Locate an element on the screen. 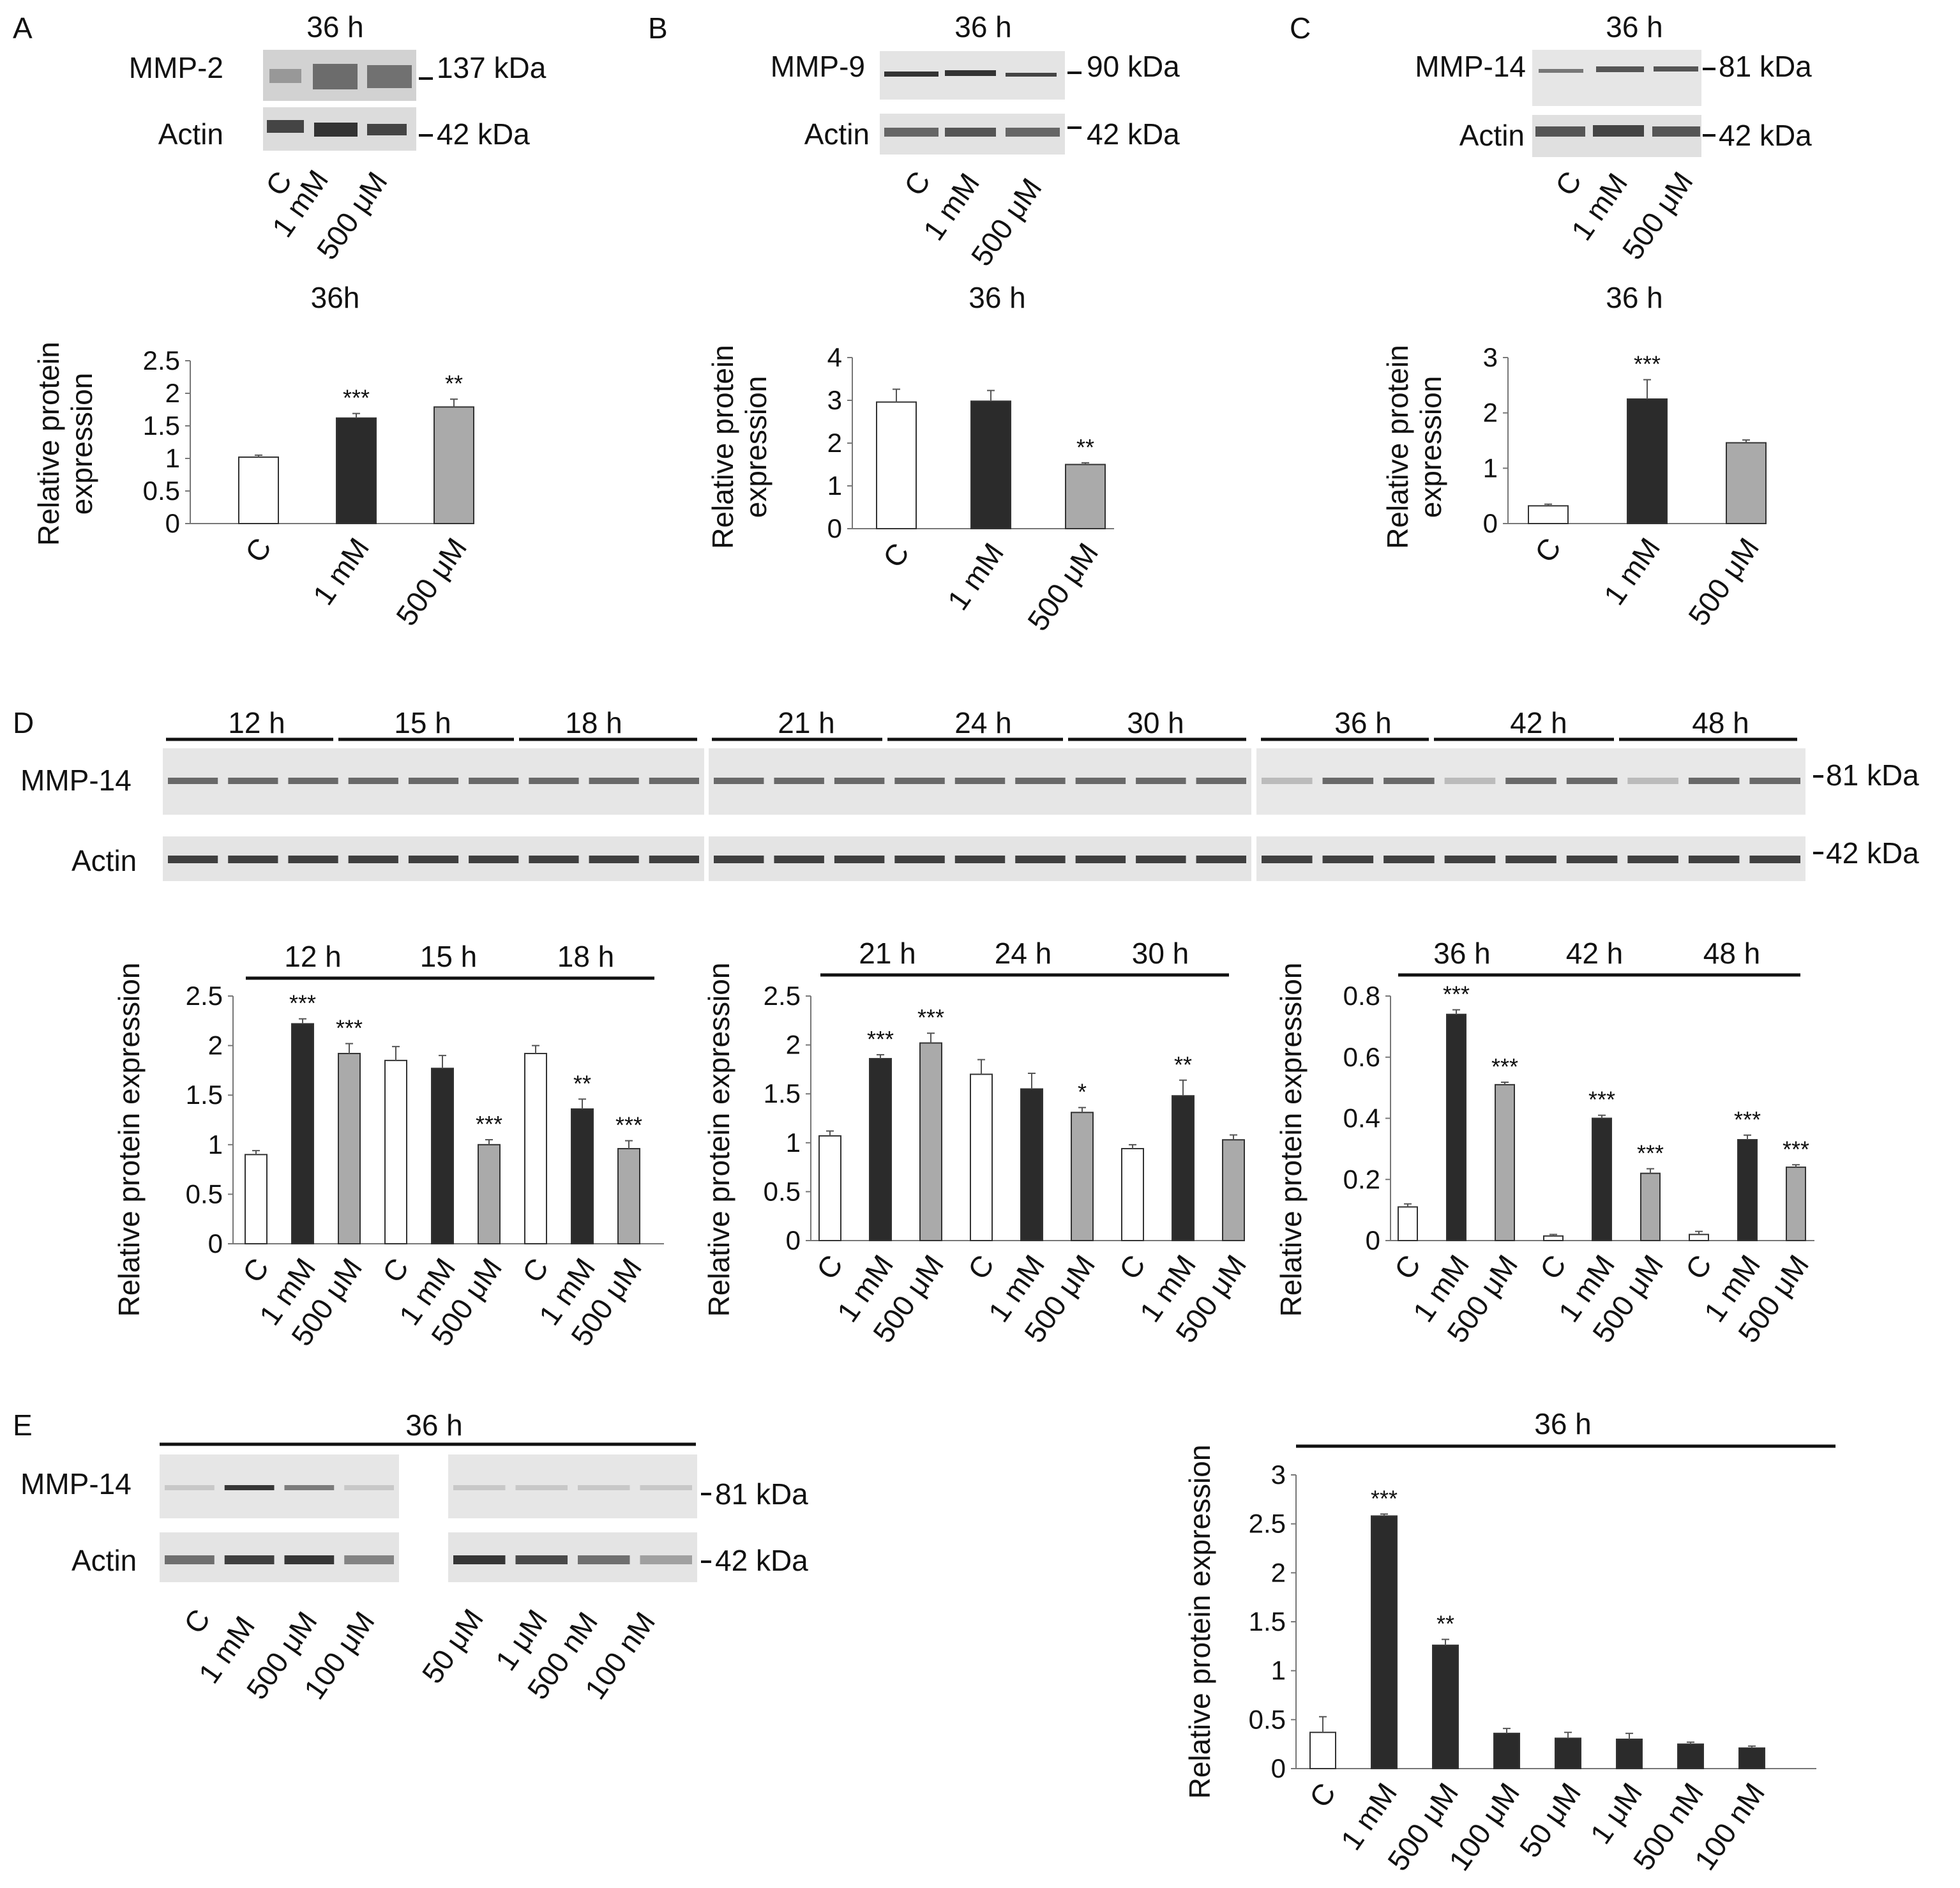  time-header: 48 h is located at coordinates (1720, 722).